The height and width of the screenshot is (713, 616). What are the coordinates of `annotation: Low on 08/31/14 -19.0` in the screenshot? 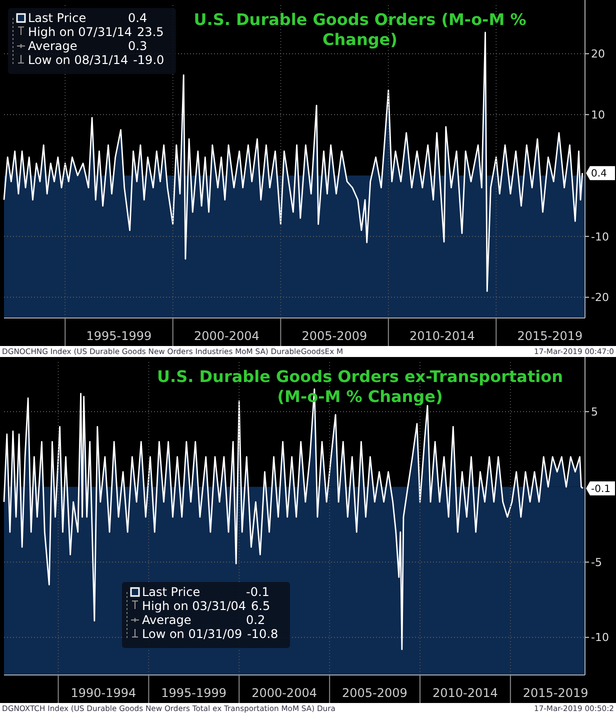 It's located at (96, 60).